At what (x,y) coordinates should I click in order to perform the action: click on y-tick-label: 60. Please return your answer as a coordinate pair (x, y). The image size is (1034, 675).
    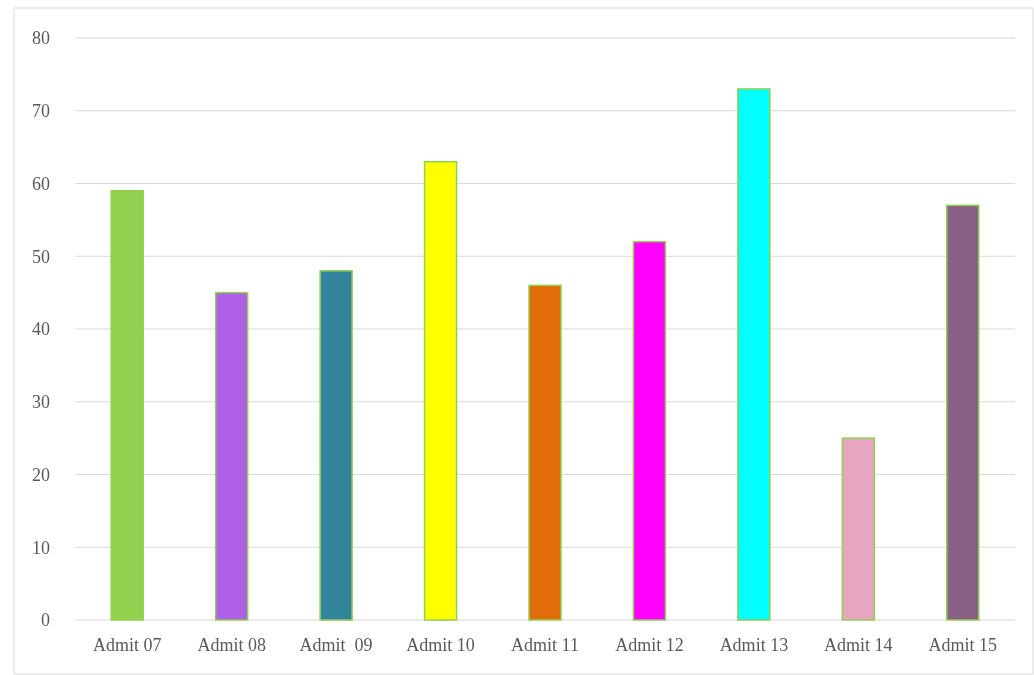
    Looking at the image, I should click on (41, 183).